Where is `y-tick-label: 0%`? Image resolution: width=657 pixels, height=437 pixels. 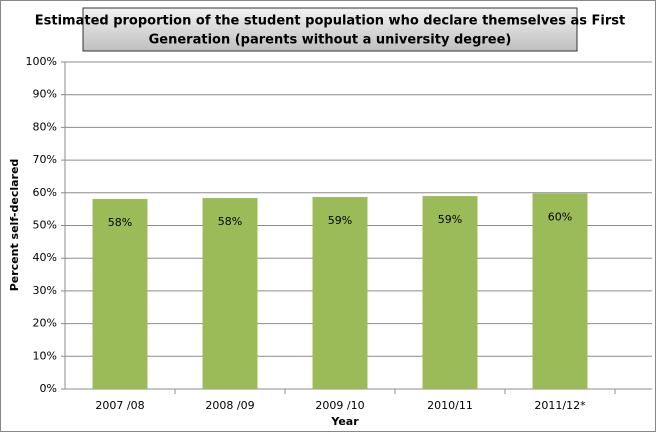 y-tick-label: 0% is located at coordinates (48, 388).